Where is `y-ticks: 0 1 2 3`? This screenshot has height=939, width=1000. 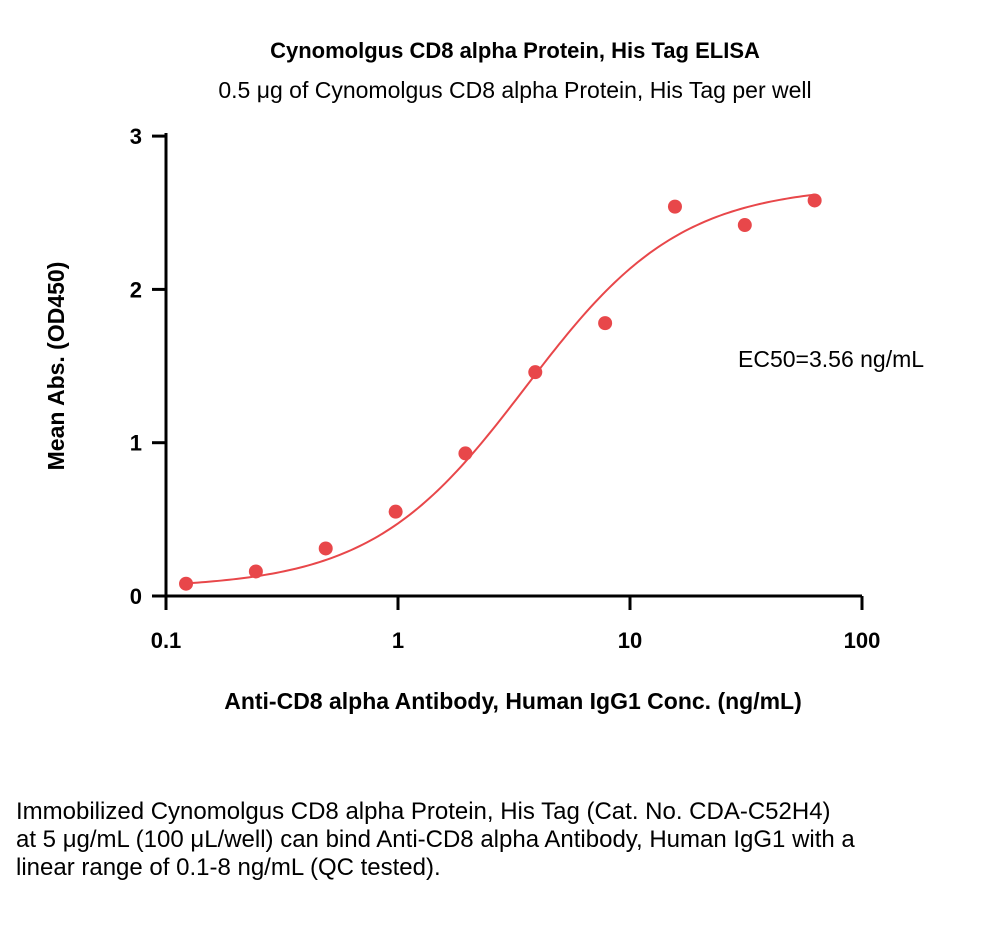
y-ticks: 0 1 2 3 is located at coordinates (148, 366).